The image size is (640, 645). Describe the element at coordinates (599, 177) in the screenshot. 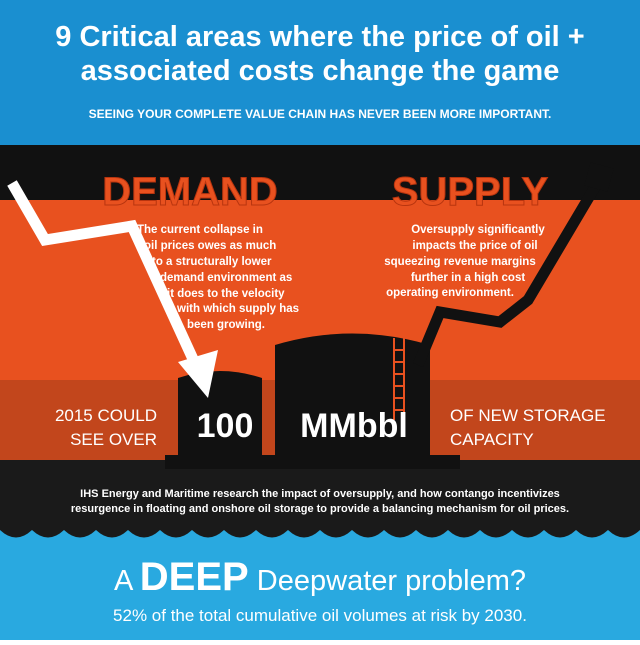

I see `supply-end` at that location.